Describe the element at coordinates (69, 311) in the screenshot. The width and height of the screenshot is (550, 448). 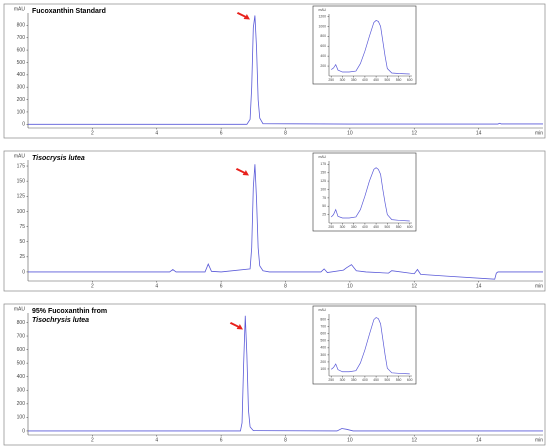
I see `chart-title: 95% Fucoxanthin from` at that location.